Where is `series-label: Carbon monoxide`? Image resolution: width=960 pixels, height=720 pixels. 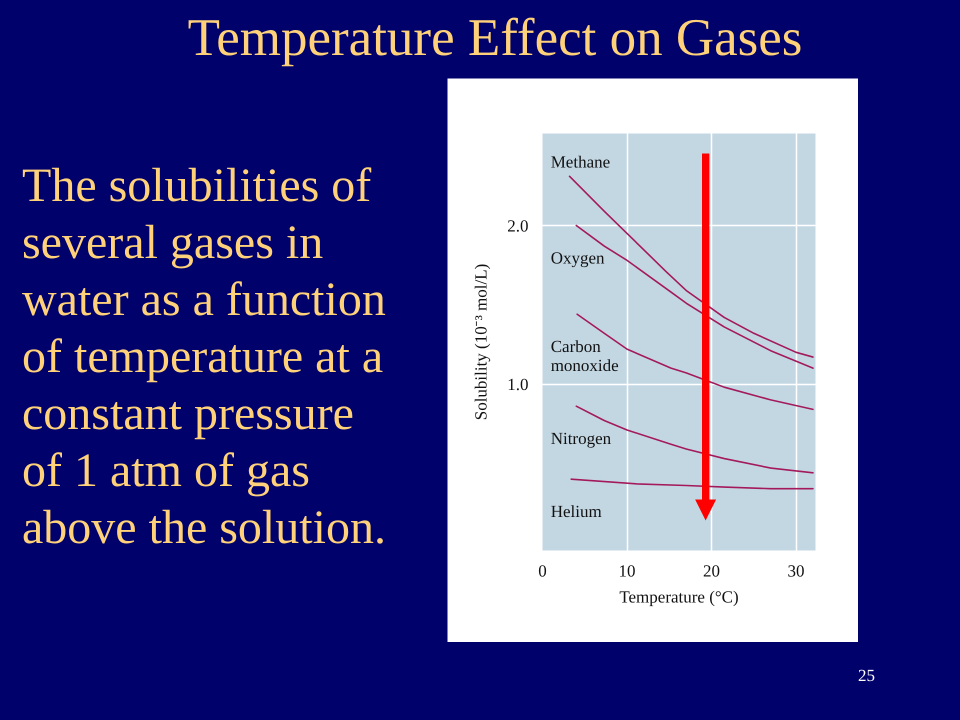 series-label: Carbon monoxide is located at coordinates (584, 356).